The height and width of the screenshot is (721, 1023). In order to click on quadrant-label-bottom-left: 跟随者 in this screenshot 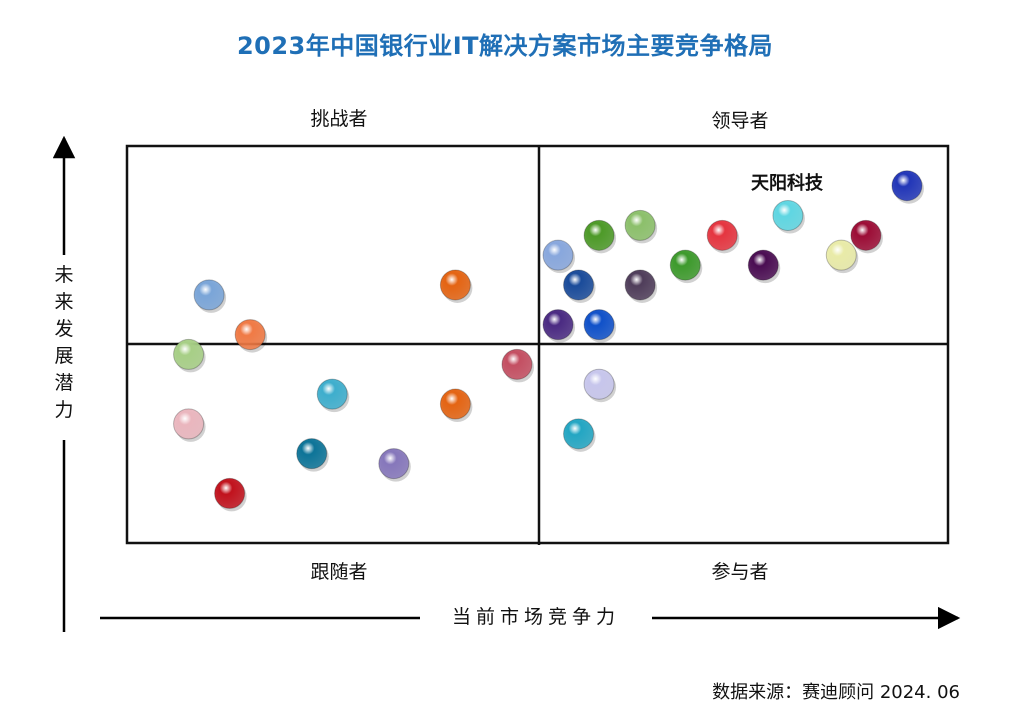, I will do `click(339, 572)`.